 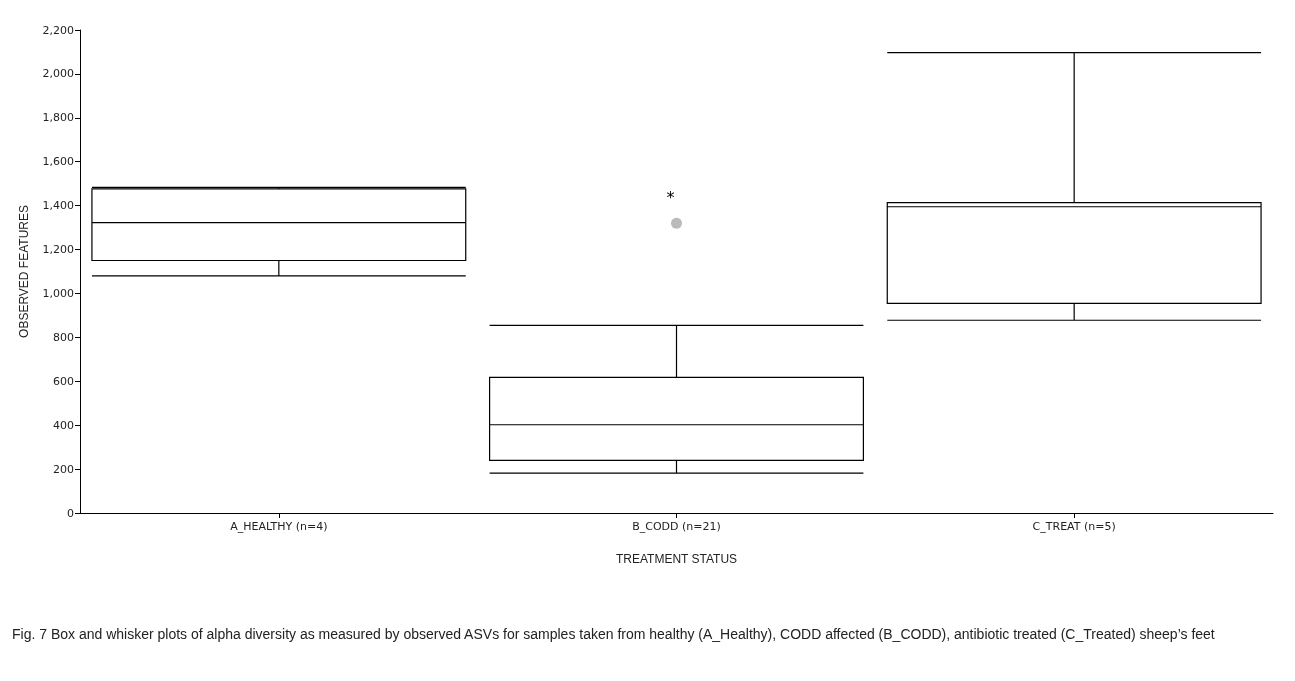 What do you see at coordinates (58, 74) in the screenshot?
I see `y-tick-label: 2,000` at bounding box center [58, 74].